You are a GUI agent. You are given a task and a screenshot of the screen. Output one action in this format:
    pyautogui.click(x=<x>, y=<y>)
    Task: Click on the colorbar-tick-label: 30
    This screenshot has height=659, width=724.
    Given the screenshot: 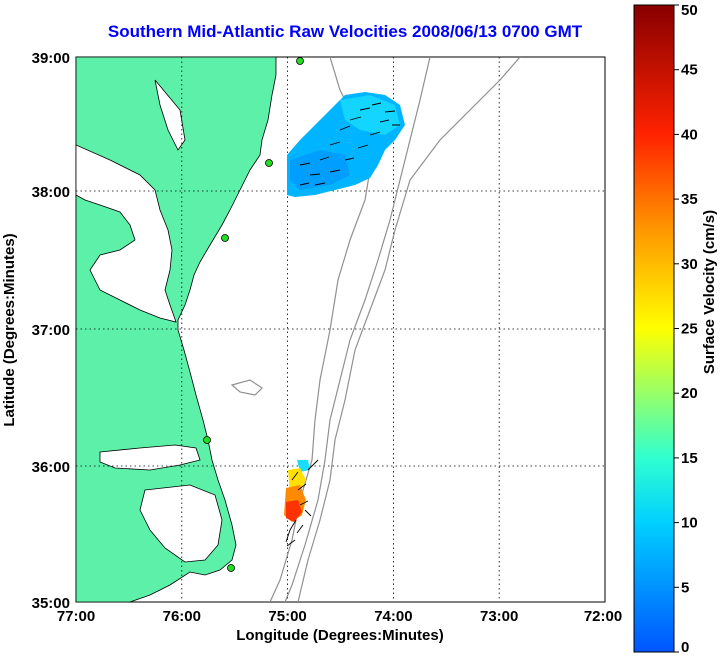 What is the action you would take?
    pyautogui.click(x=689, y=264)
    